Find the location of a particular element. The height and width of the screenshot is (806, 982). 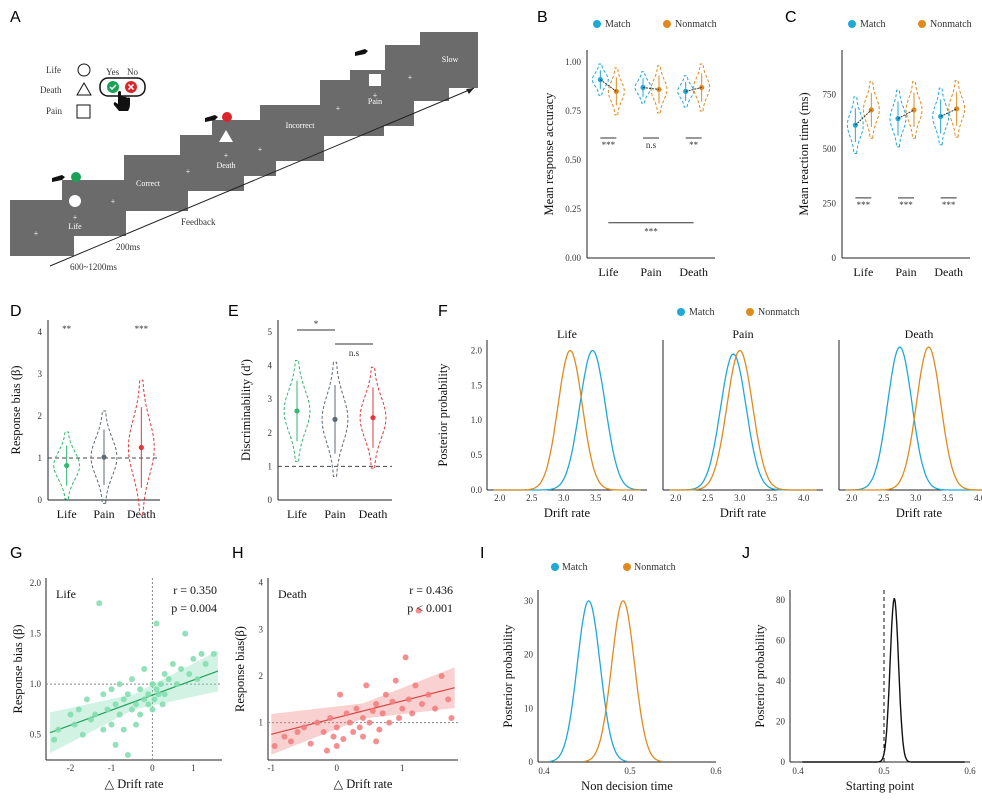

panel-label-e: E is located at coordinates (233, 311).